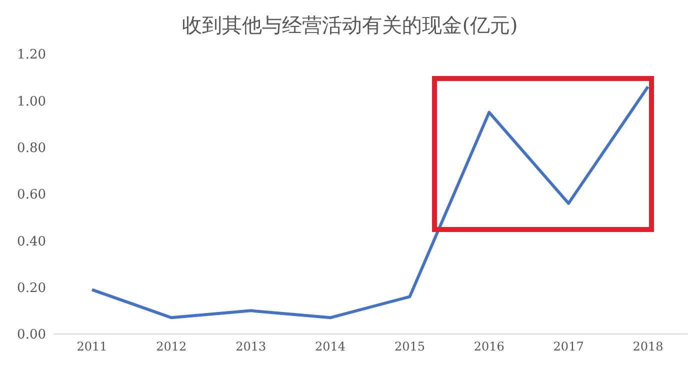 The image size is (700, 388). I want to click on y-tick-label: 0.40, so click(31, 242).